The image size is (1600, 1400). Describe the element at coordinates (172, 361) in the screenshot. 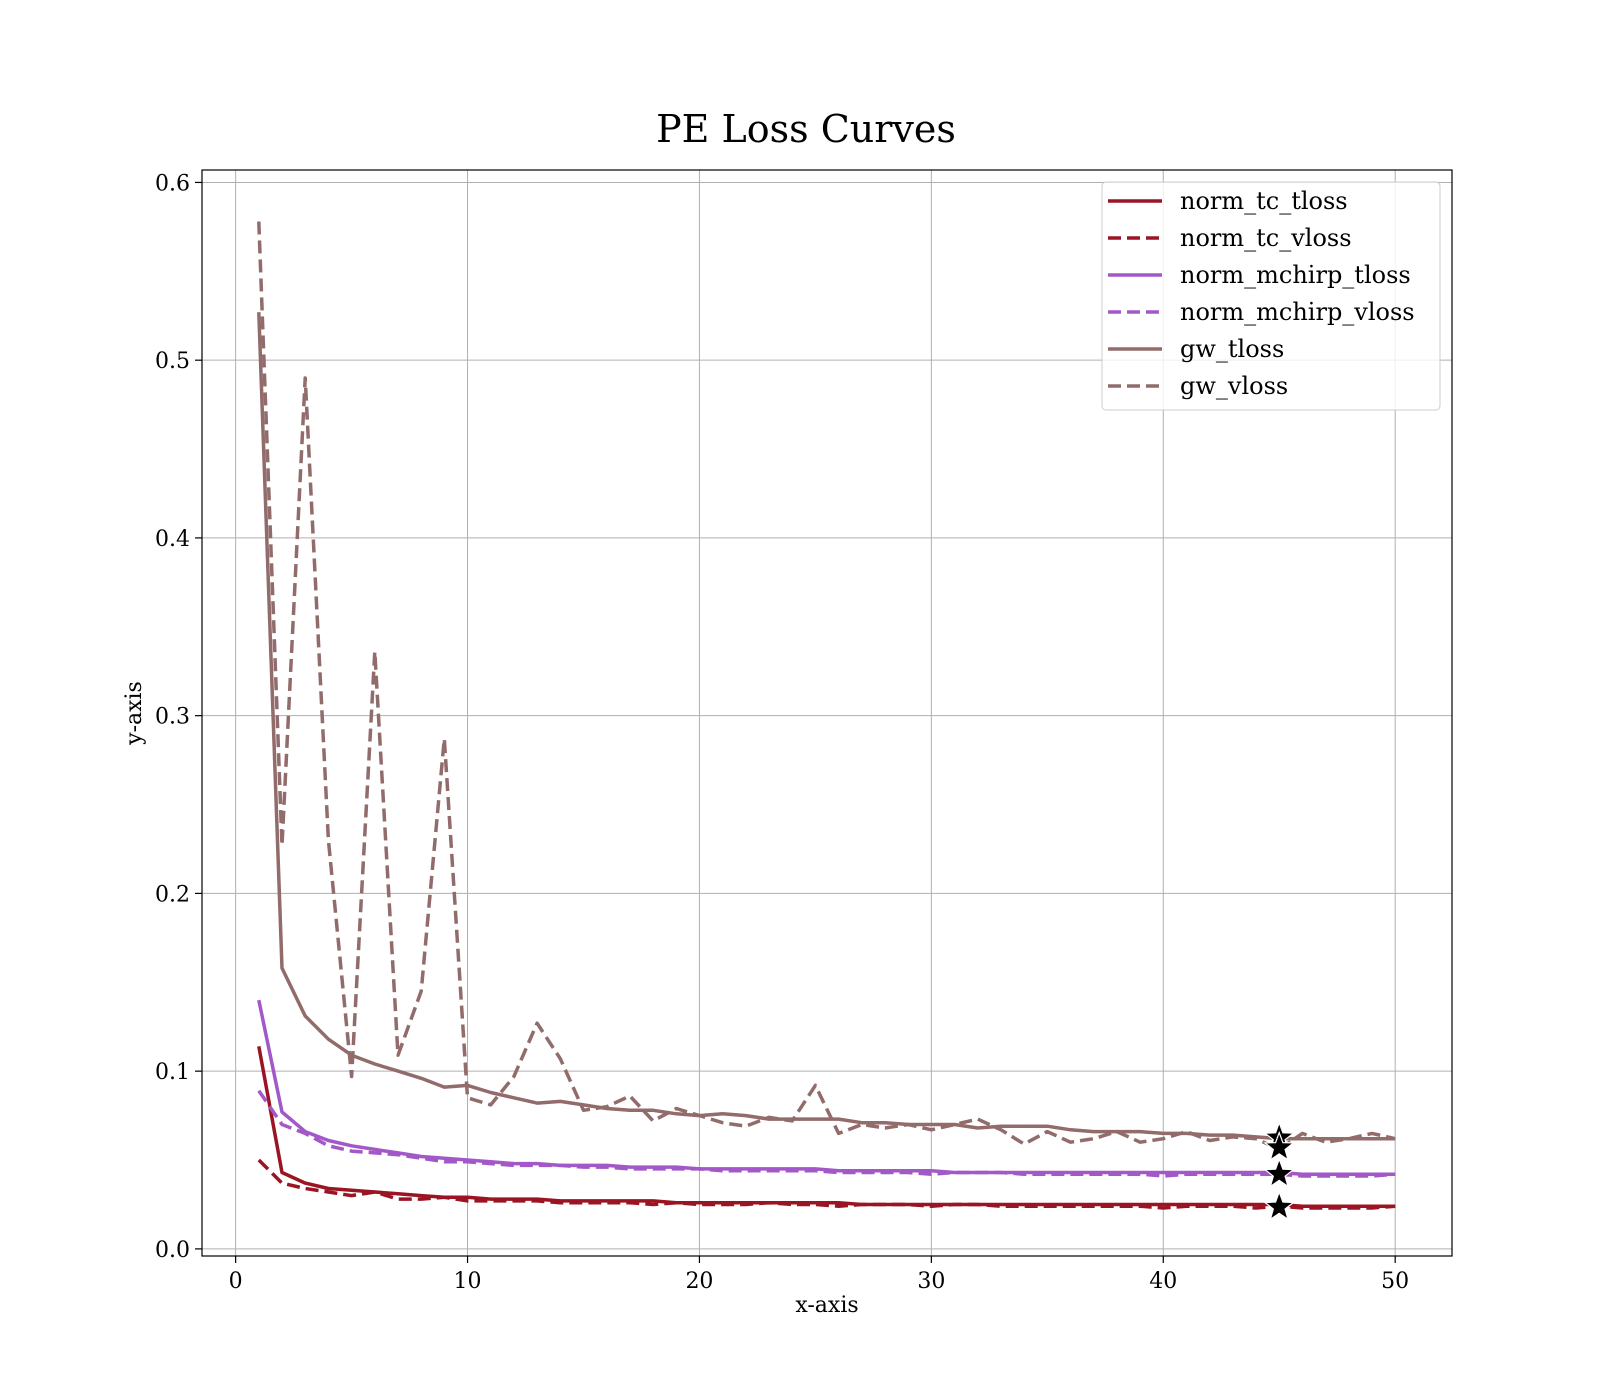

I see `y-tick-label: 0.5` at that location.